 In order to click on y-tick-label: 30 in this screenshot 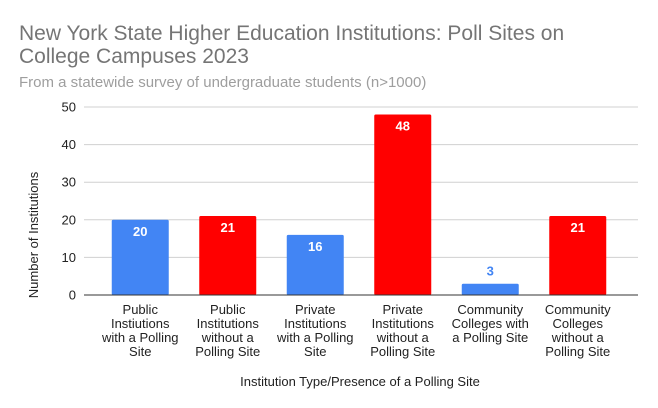, I will do `click(69, 182)`.